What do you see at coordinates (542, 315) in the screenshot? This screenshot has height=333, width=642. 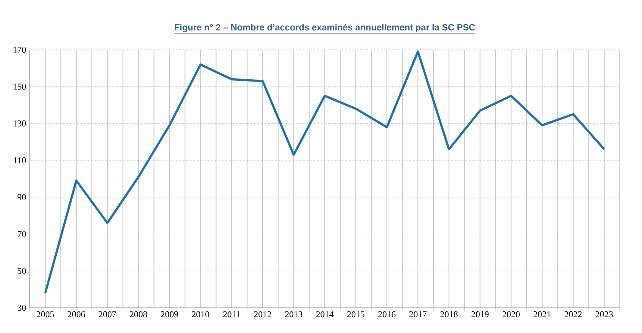 I see `x-tick-label: 2021` at bounding box center [542, 315].